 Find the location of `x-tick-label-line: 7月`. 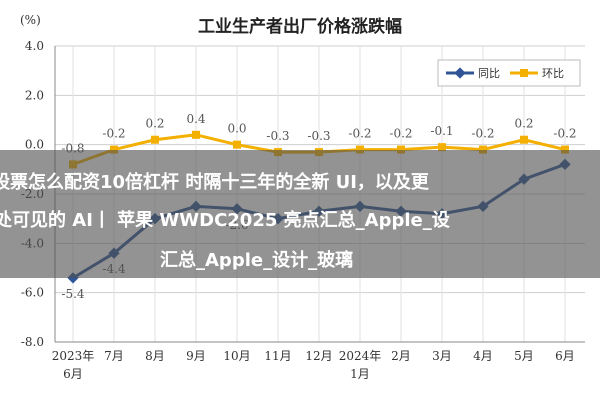

x-tick-label-line: 7月 is located at coordinates (114, 356).